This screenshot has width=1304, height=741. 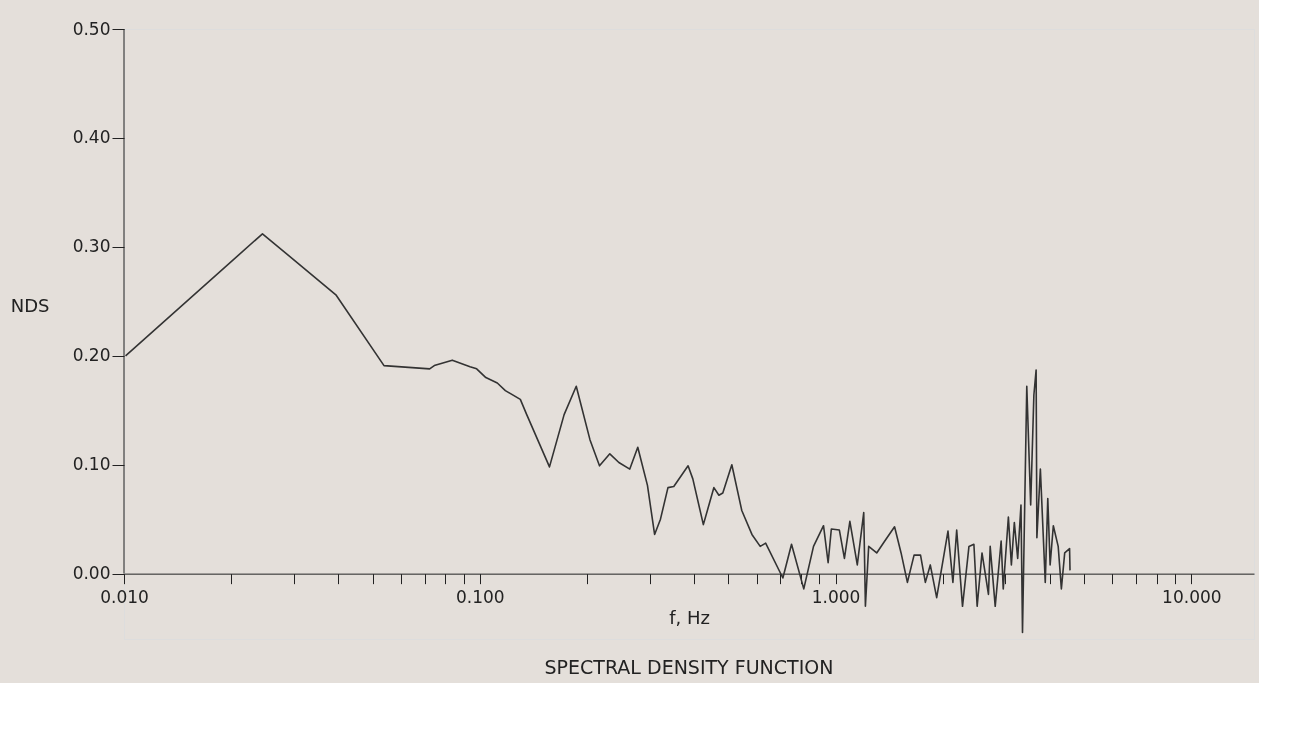 What do you see at coordinates (91, 137) in the screenshot?
I see `y-tick-label: 0.40` at bounding box center [91, 137].